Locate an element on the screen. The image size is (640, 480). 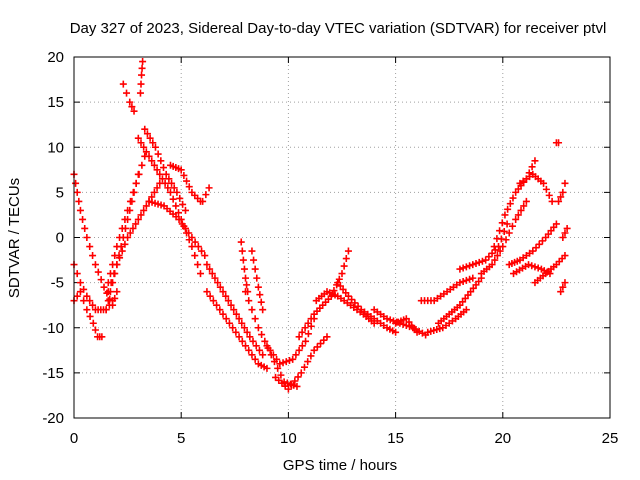
y-tick-label: -10 is located at coordinates (53, 328).